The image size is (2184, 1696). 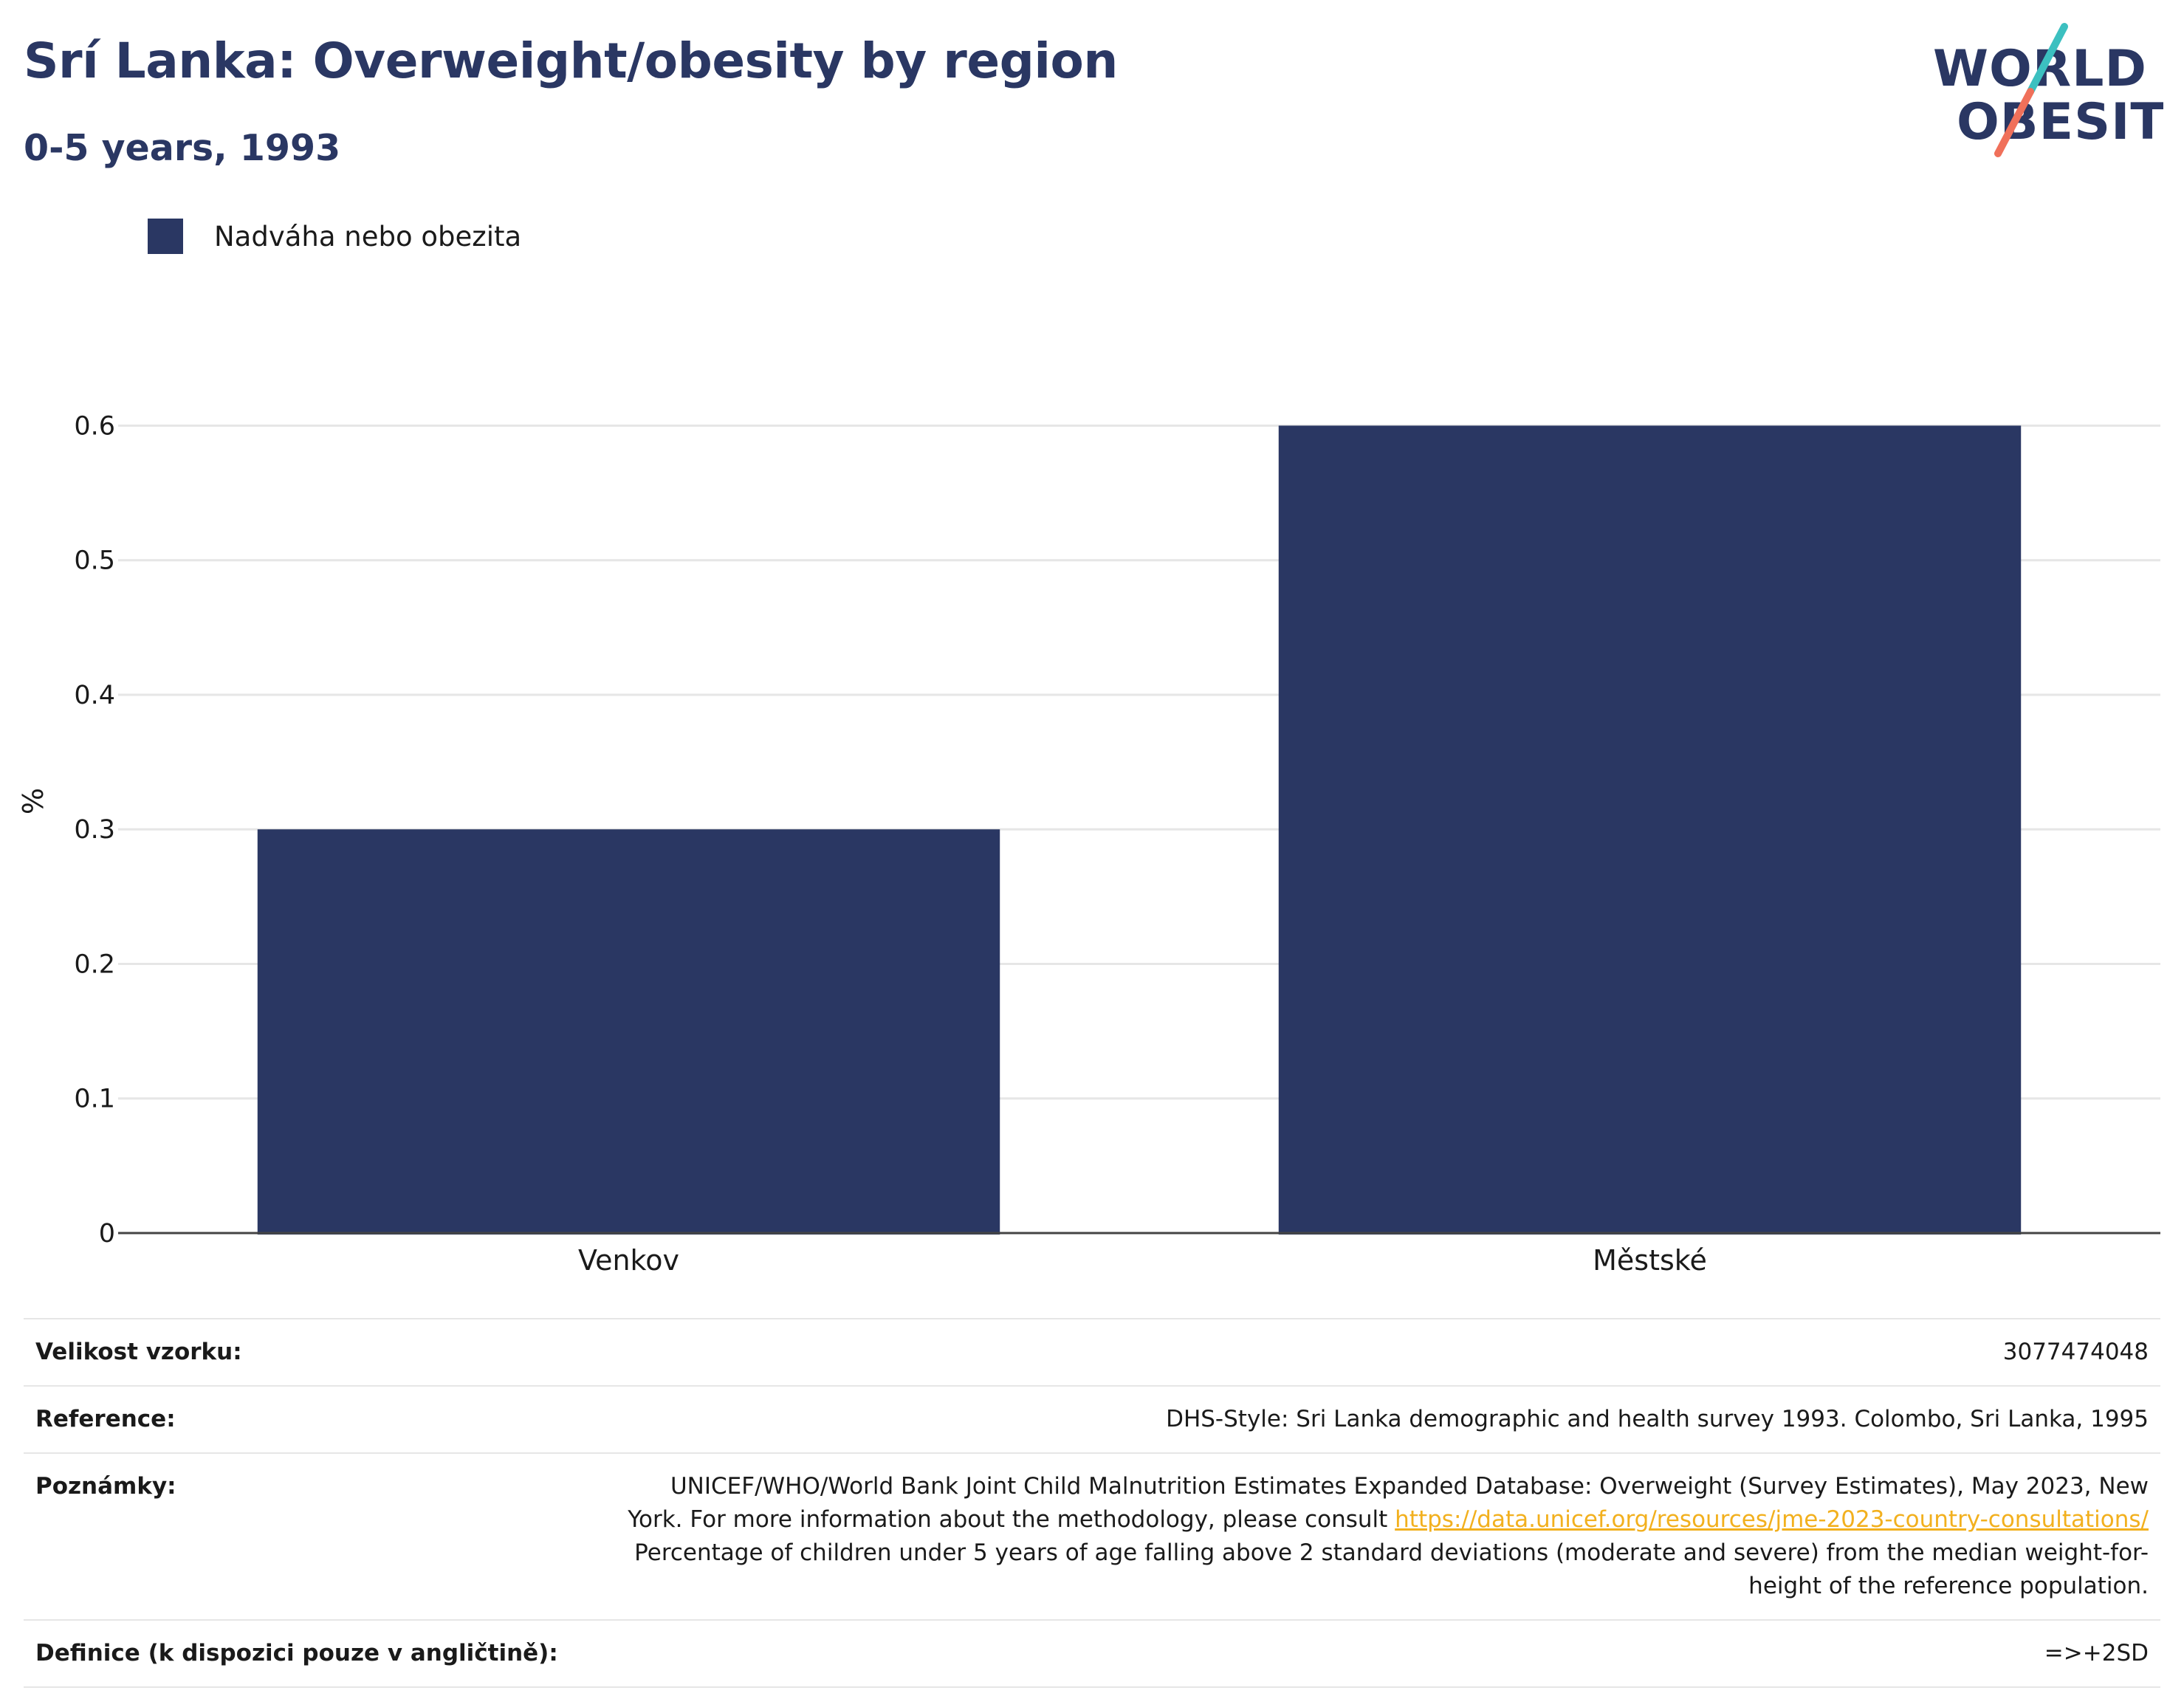 What do you see at coordinates (368, 237) in the screenshot?
I see `legend-label: Nadváha nebo obezita` at bounding box center [368, 237].